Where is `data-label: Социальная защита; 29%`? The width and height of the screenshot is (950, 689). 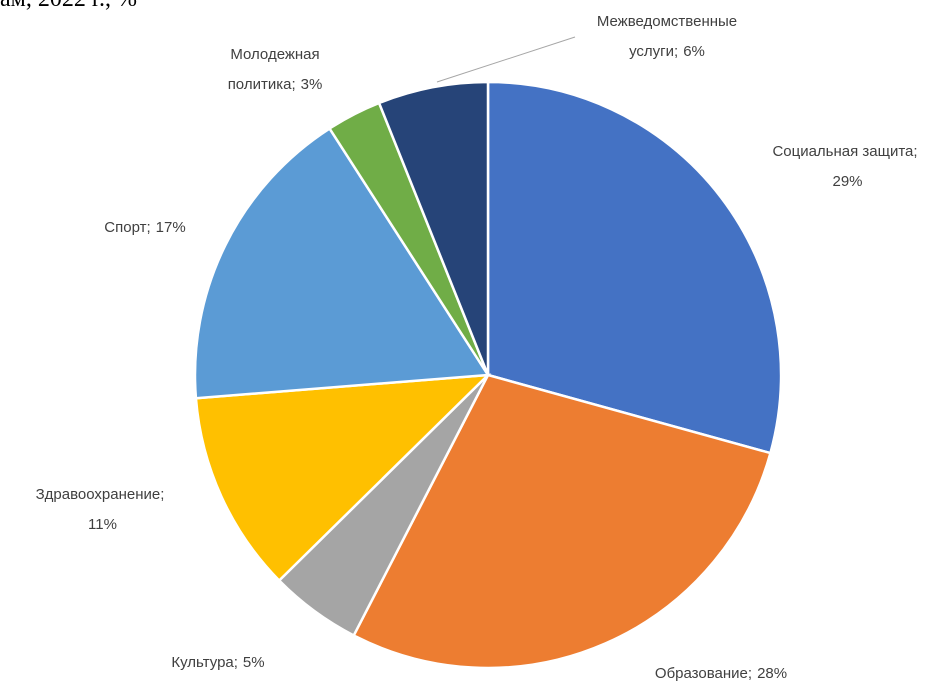
data-label: Социальная защита; 29% is located at coordinates (845, 167).